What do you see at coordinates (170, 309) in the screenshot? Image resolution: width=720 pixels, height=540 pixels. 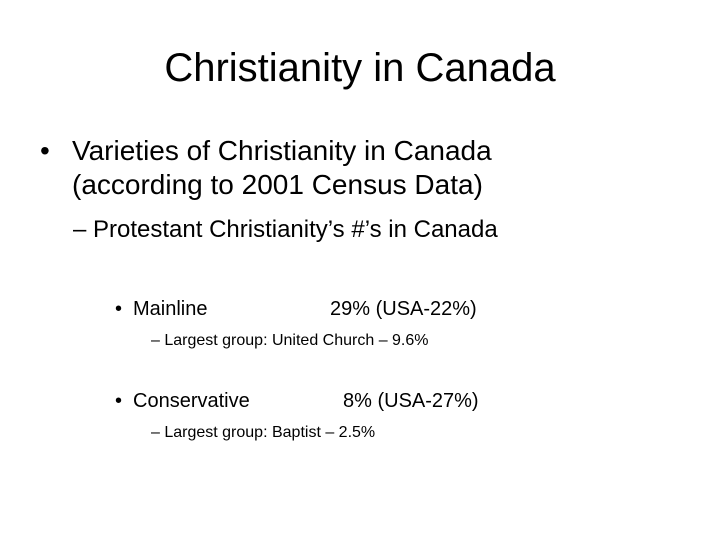 I see `group-name: Mainline` at bounding box center [170, 309].